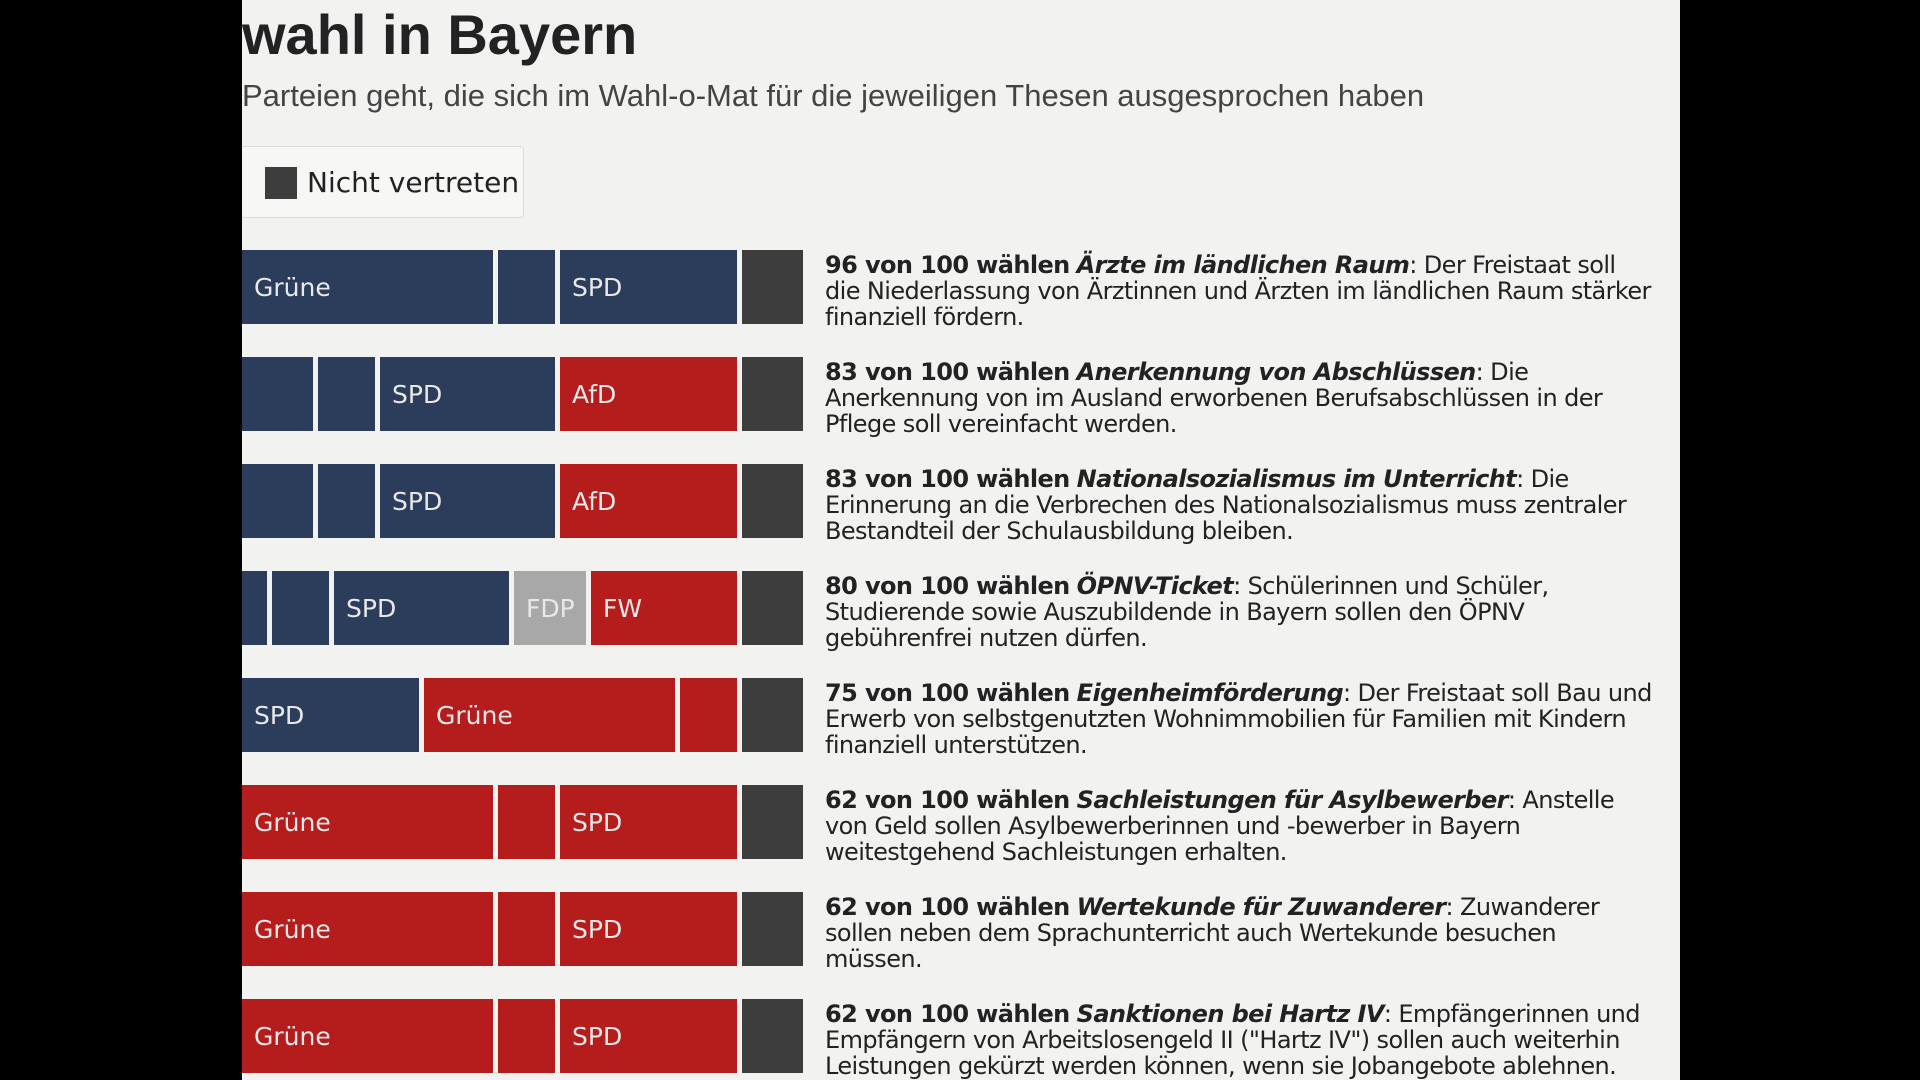  I want to click on bar-row-4: SPD FDP FW, so click(522, 608).